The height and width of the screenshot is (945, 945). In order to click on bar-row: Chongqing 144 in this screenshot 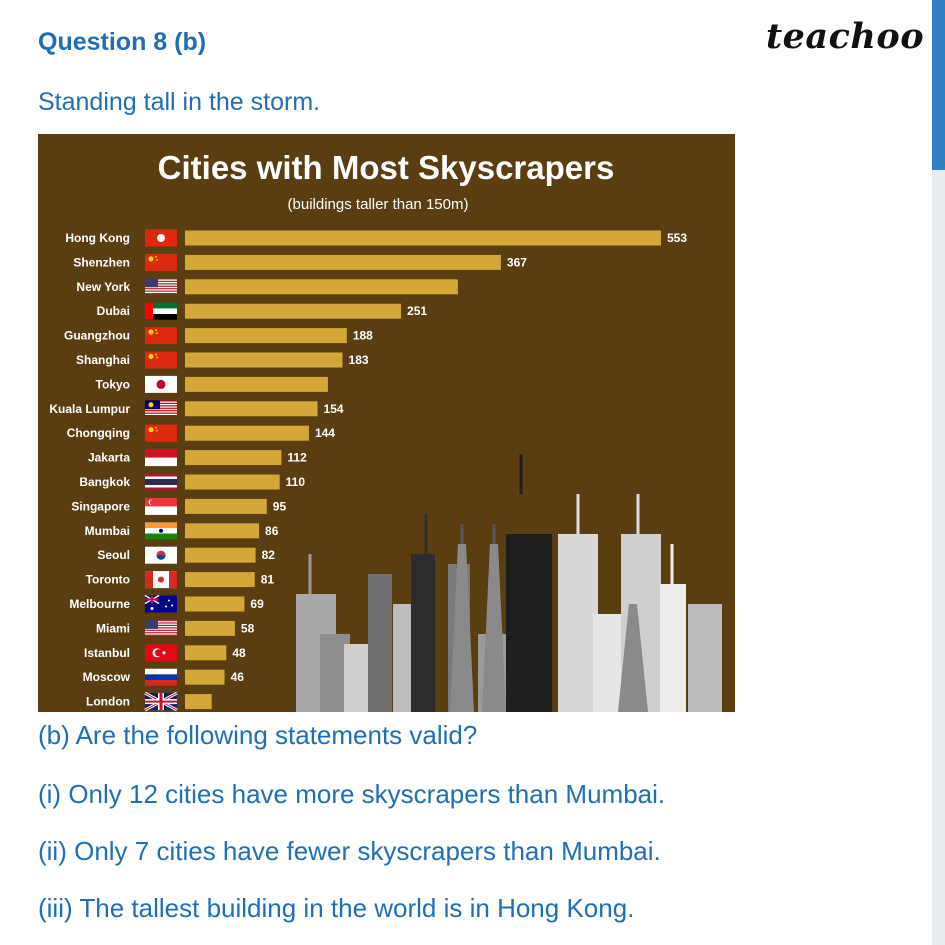, I will do `click(201, 433)`.